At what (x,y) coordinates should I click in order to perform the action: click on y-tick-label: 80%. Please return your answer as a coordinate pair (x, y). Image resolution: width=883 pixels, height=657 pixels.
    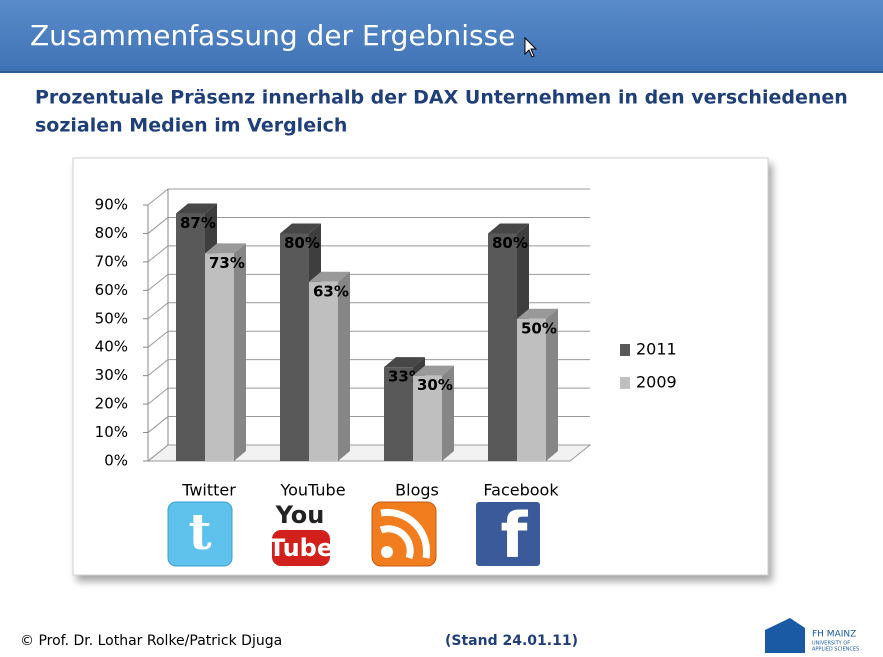
    Looking at the image, I should click on (111, 233).